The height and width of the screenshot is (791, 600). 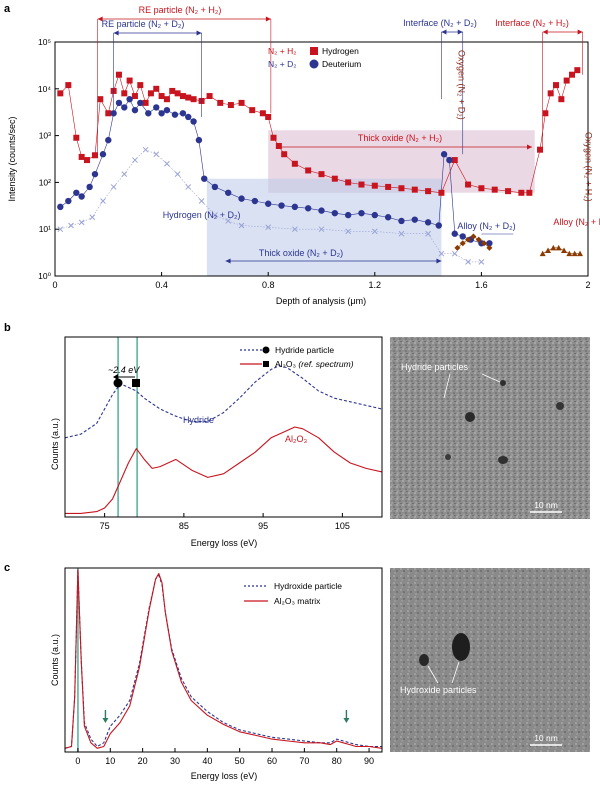 I want to click on x-tick-label-2-3: 30, so click(x=175, y=761).